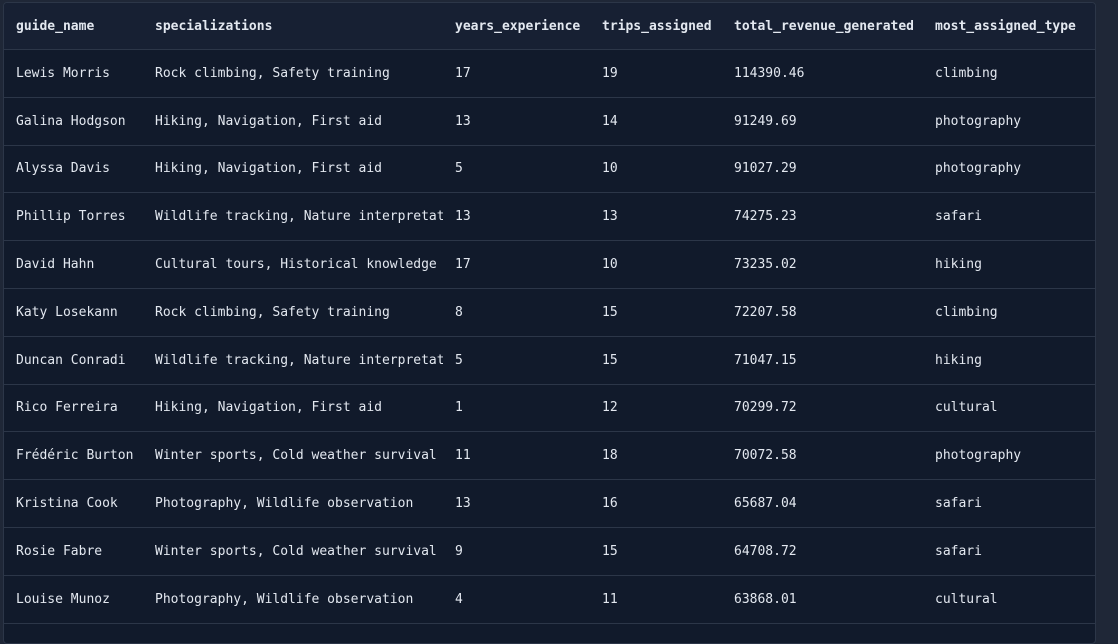 The height and width of the screenshot is (644, 1118). What do you see at coordinates (822, 121) in the screenshot?
I see `table-cell: 91249.69` at bounding box center [822, 121].